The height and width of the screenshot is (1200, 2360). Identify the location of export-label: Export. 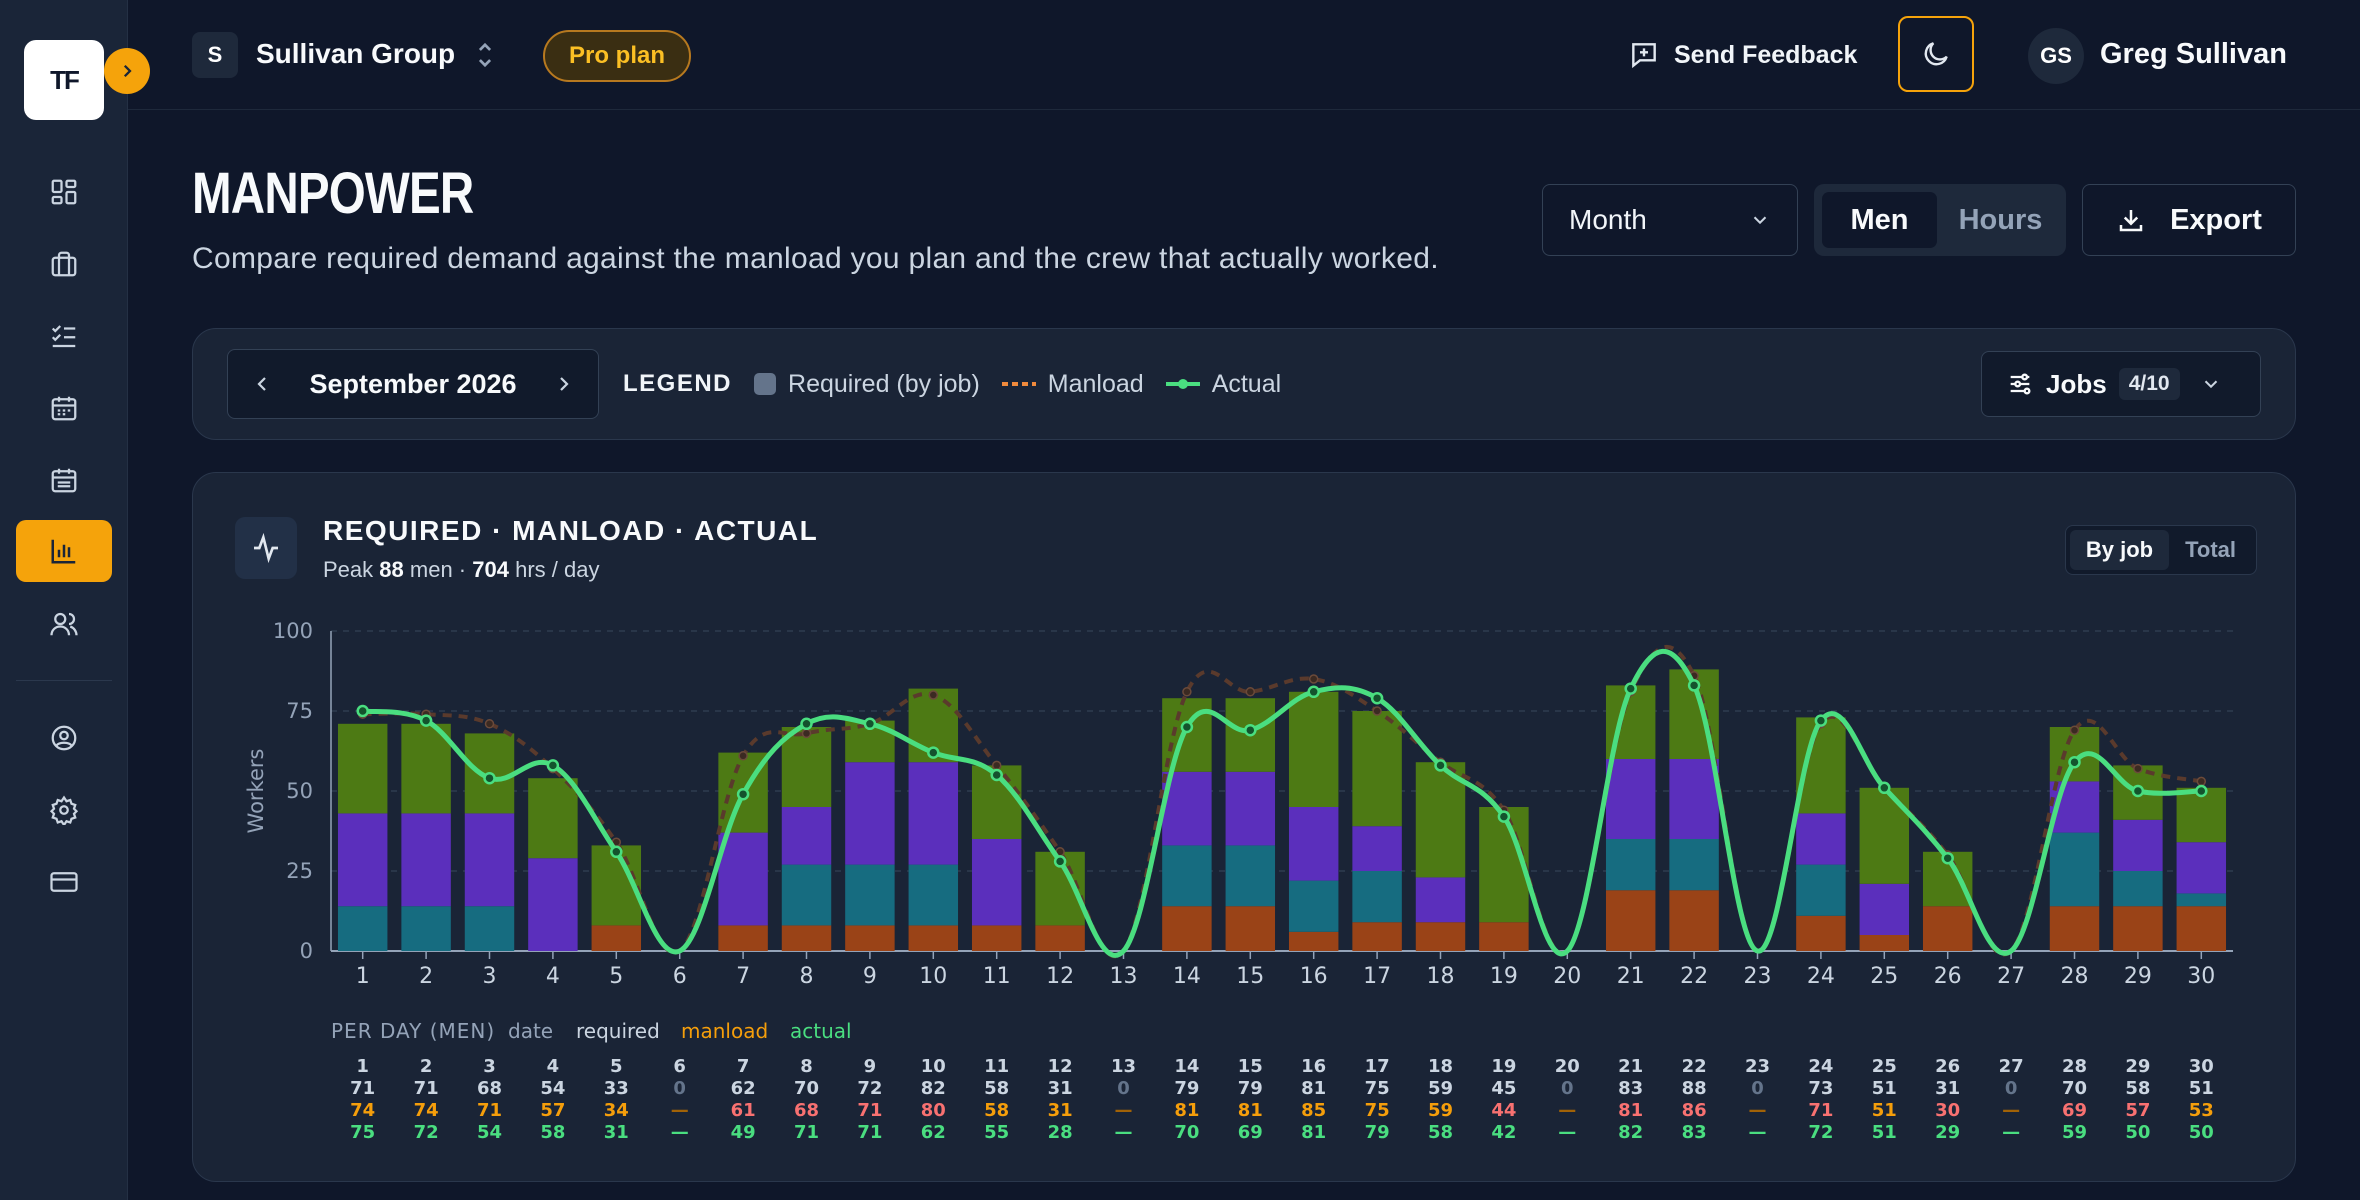
(2216, 219).